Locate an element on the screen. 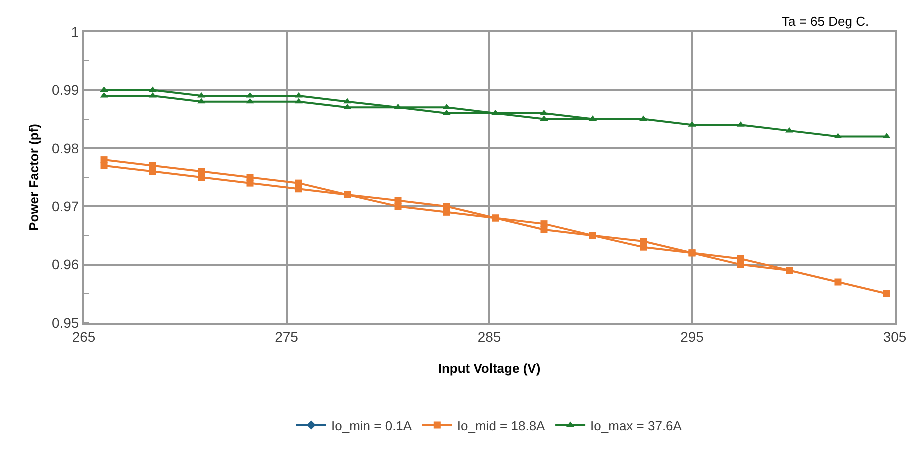  x-tick-label: 295 is located at coordinates (692, 336).